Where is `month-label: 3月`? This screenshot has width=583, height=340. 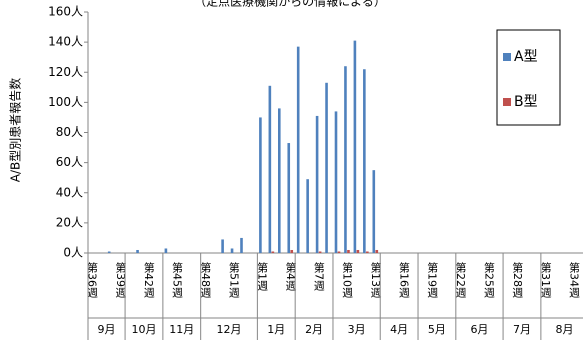
month-label: 3月 is located at coordinates (357, 329).